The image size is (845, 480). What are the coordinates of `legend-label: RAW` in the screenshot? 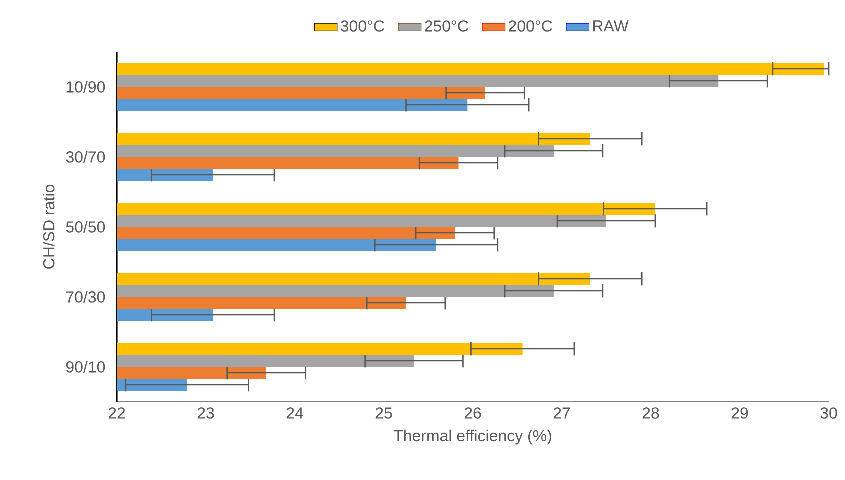 It's located at (611, 26).